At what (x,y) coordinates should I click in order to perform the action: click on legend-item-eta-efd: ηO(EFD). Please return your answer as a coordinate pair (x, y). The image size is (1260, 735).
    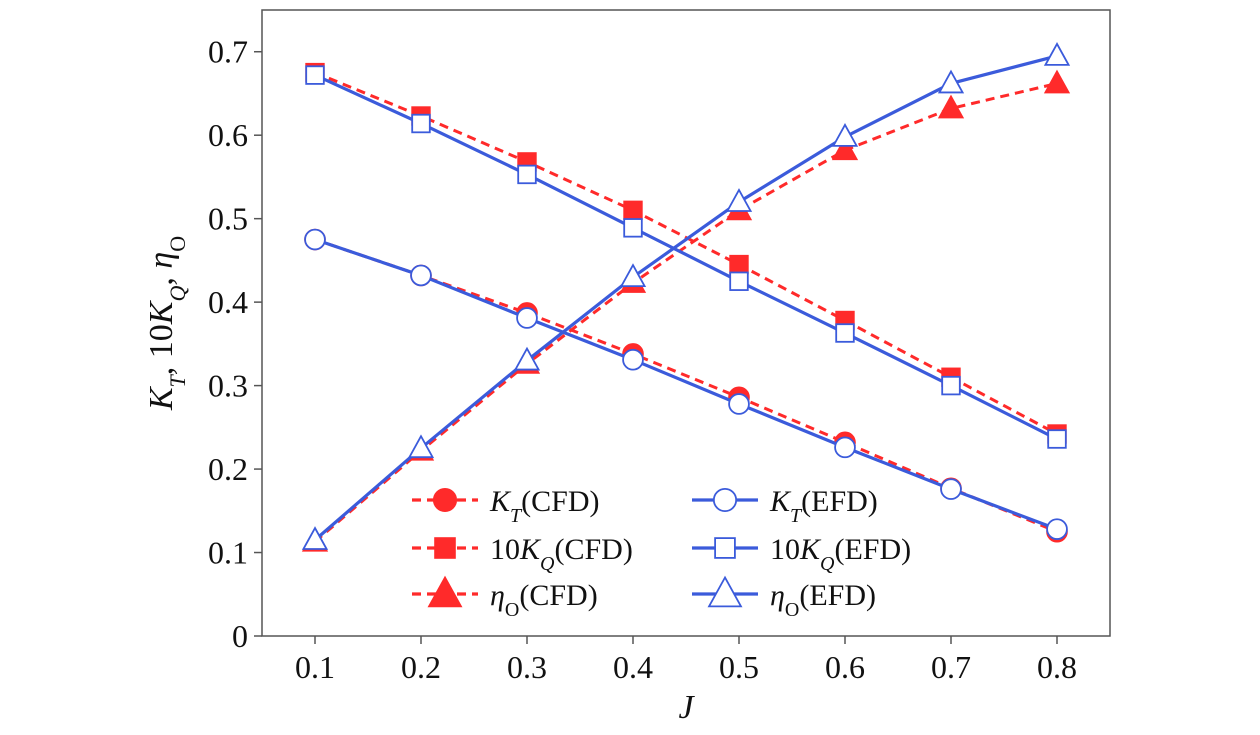
    Looking at the image, I should click on (784, 598).